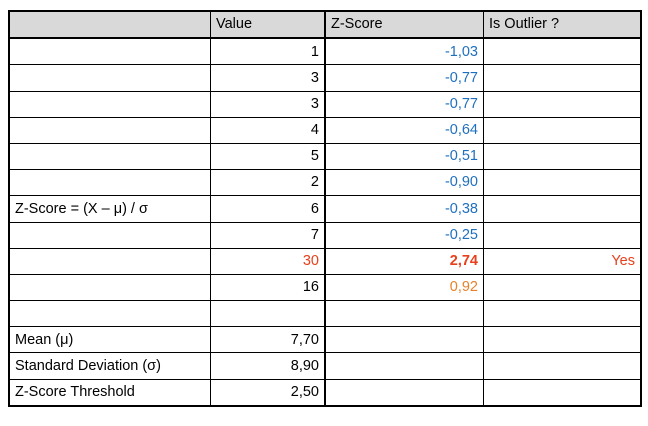  What do you see at coordinates (109, 25) in the screenshot?
I see `header-label-cell` at bounding box center [109, 25].